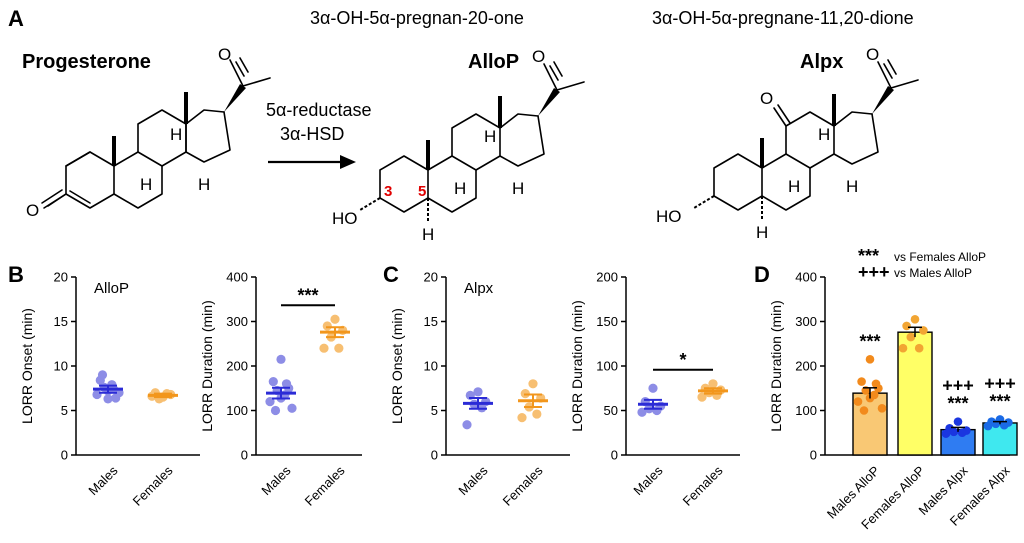 This screenshot has width=1024, height=543. What do you see at coordinates (490, 136) in the screenshot?
I see `allop-h-8: H` at bounding box center [490, 136].